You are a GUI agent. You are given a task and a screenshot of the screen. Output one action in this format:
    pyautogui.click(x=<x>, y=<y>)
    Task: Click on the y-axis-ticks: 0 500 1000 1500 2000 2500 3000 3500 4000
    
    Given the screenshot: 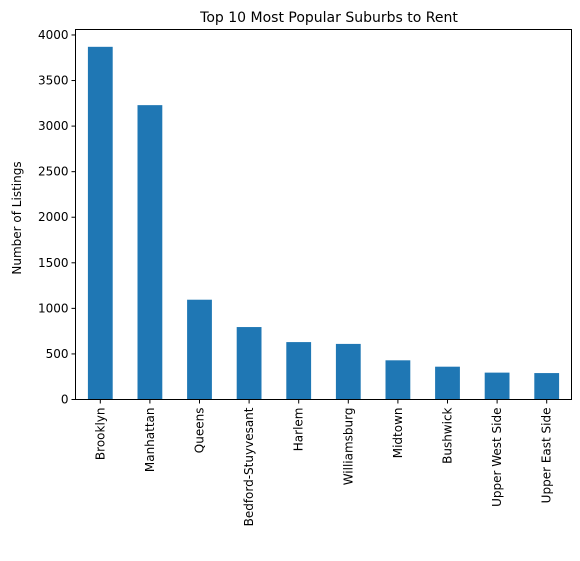 What is the action you would take?
    pyautogui.click(x=57, y=217)
    